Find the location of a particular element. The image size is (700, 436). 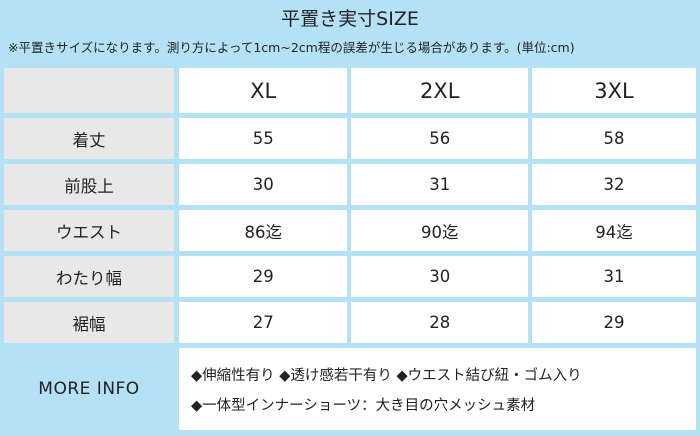

table-cell: 28 is located at coordinates (442, 325).